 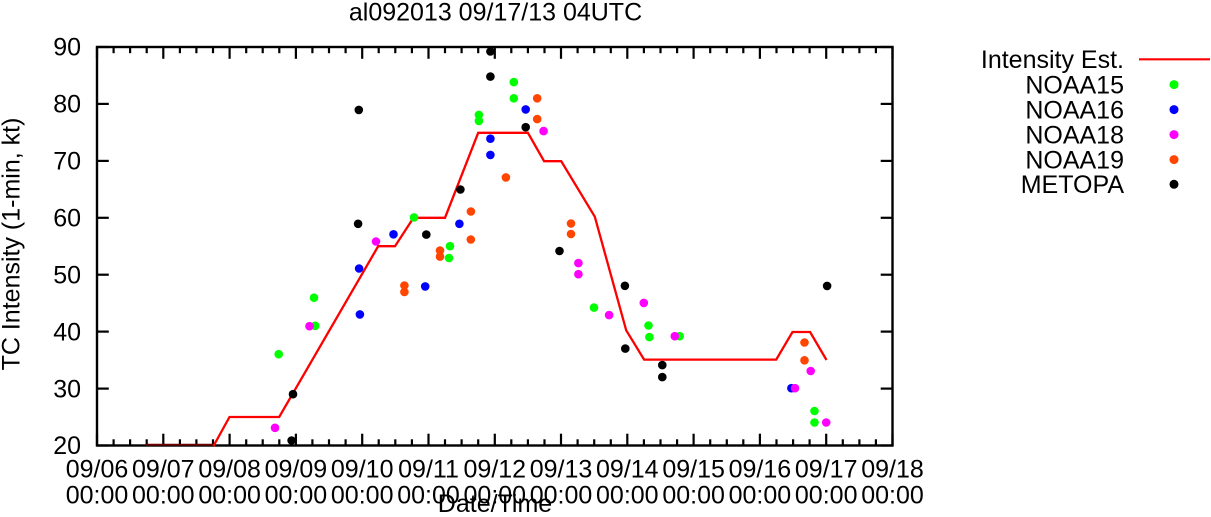 I want to click on svg-text: METOPA, so click(x=1073, y=185).